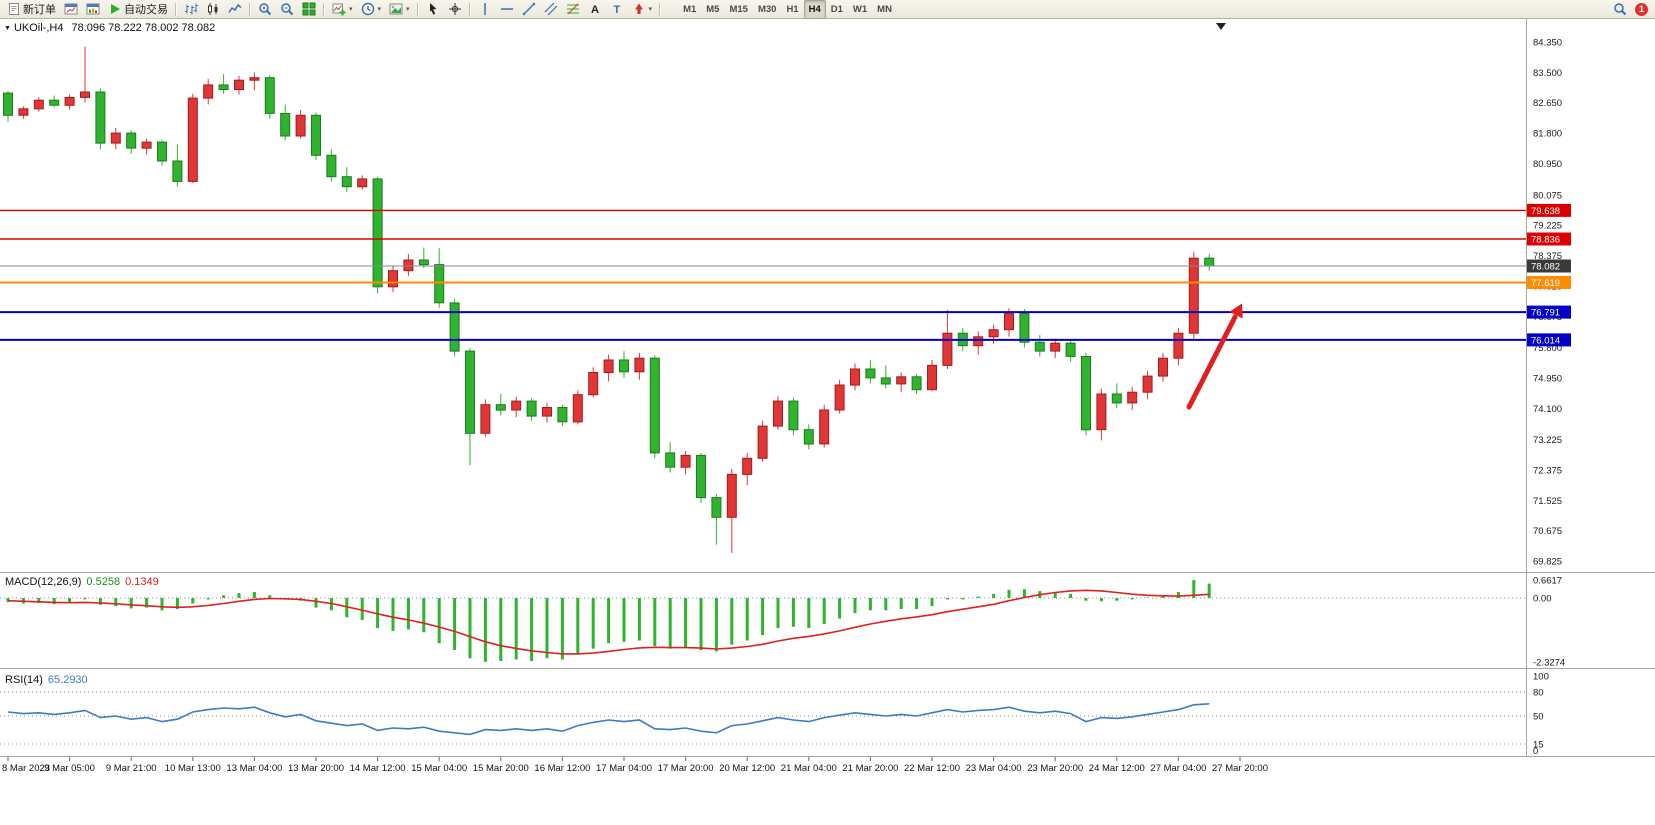 The width and height of the screenshot is (1655, 825). What do you see at coordinates (115, 9) in the screenshot?
I see `auto-trading-icon` at bounding box center [115, 9].